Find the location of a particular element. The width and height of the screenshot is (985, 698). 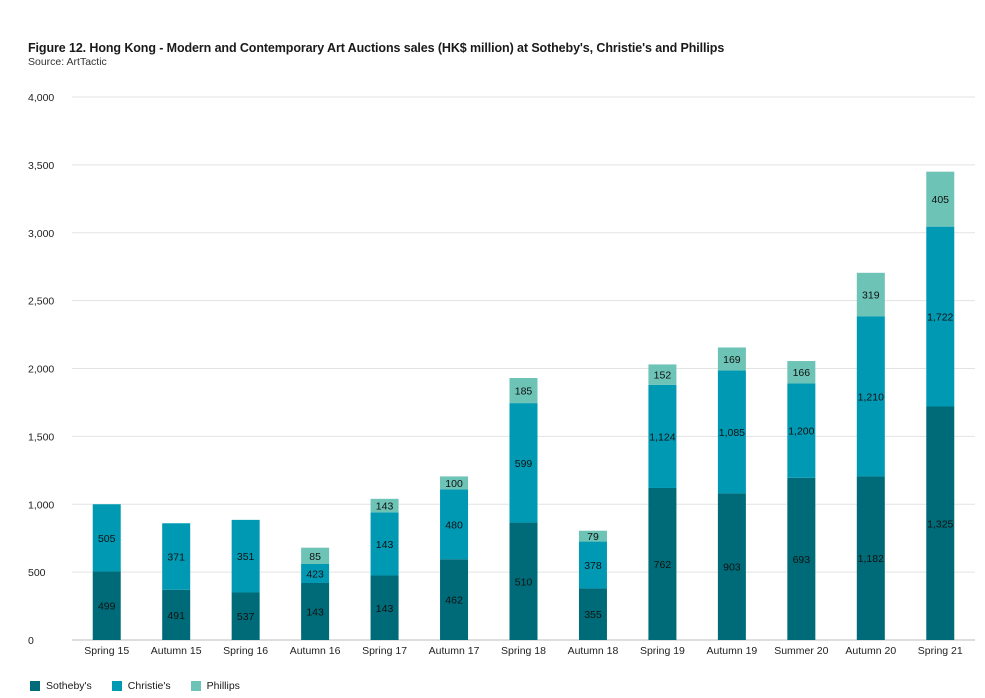

data-label: 378 is located at coordinates (593, 566).